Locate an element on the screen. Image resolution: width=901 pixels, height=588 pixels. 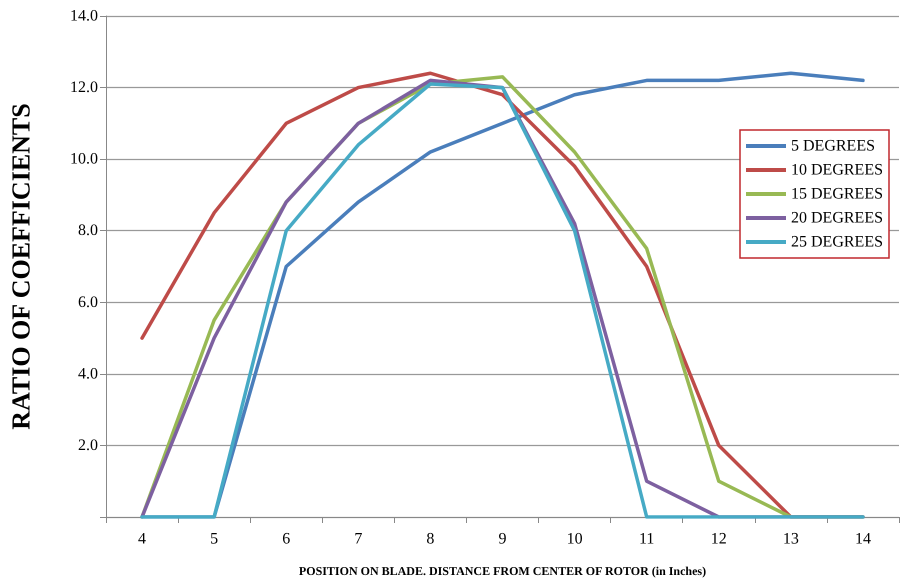
x-tick-label: 8 is located at coordinates (430, 539).